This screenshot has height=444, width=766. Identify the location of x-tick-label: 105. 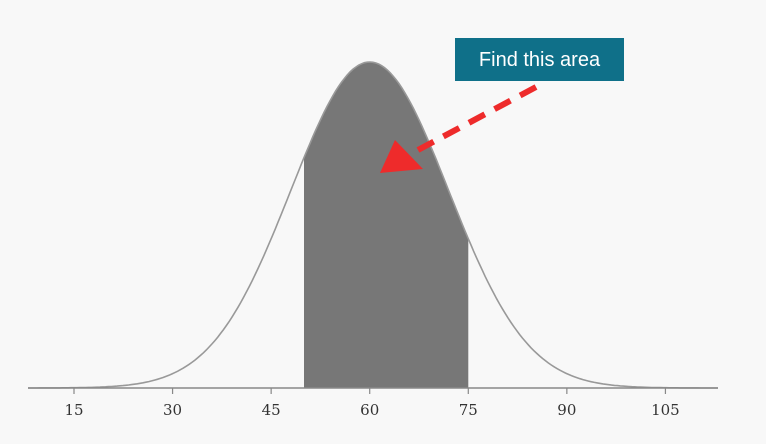
(665, 410).